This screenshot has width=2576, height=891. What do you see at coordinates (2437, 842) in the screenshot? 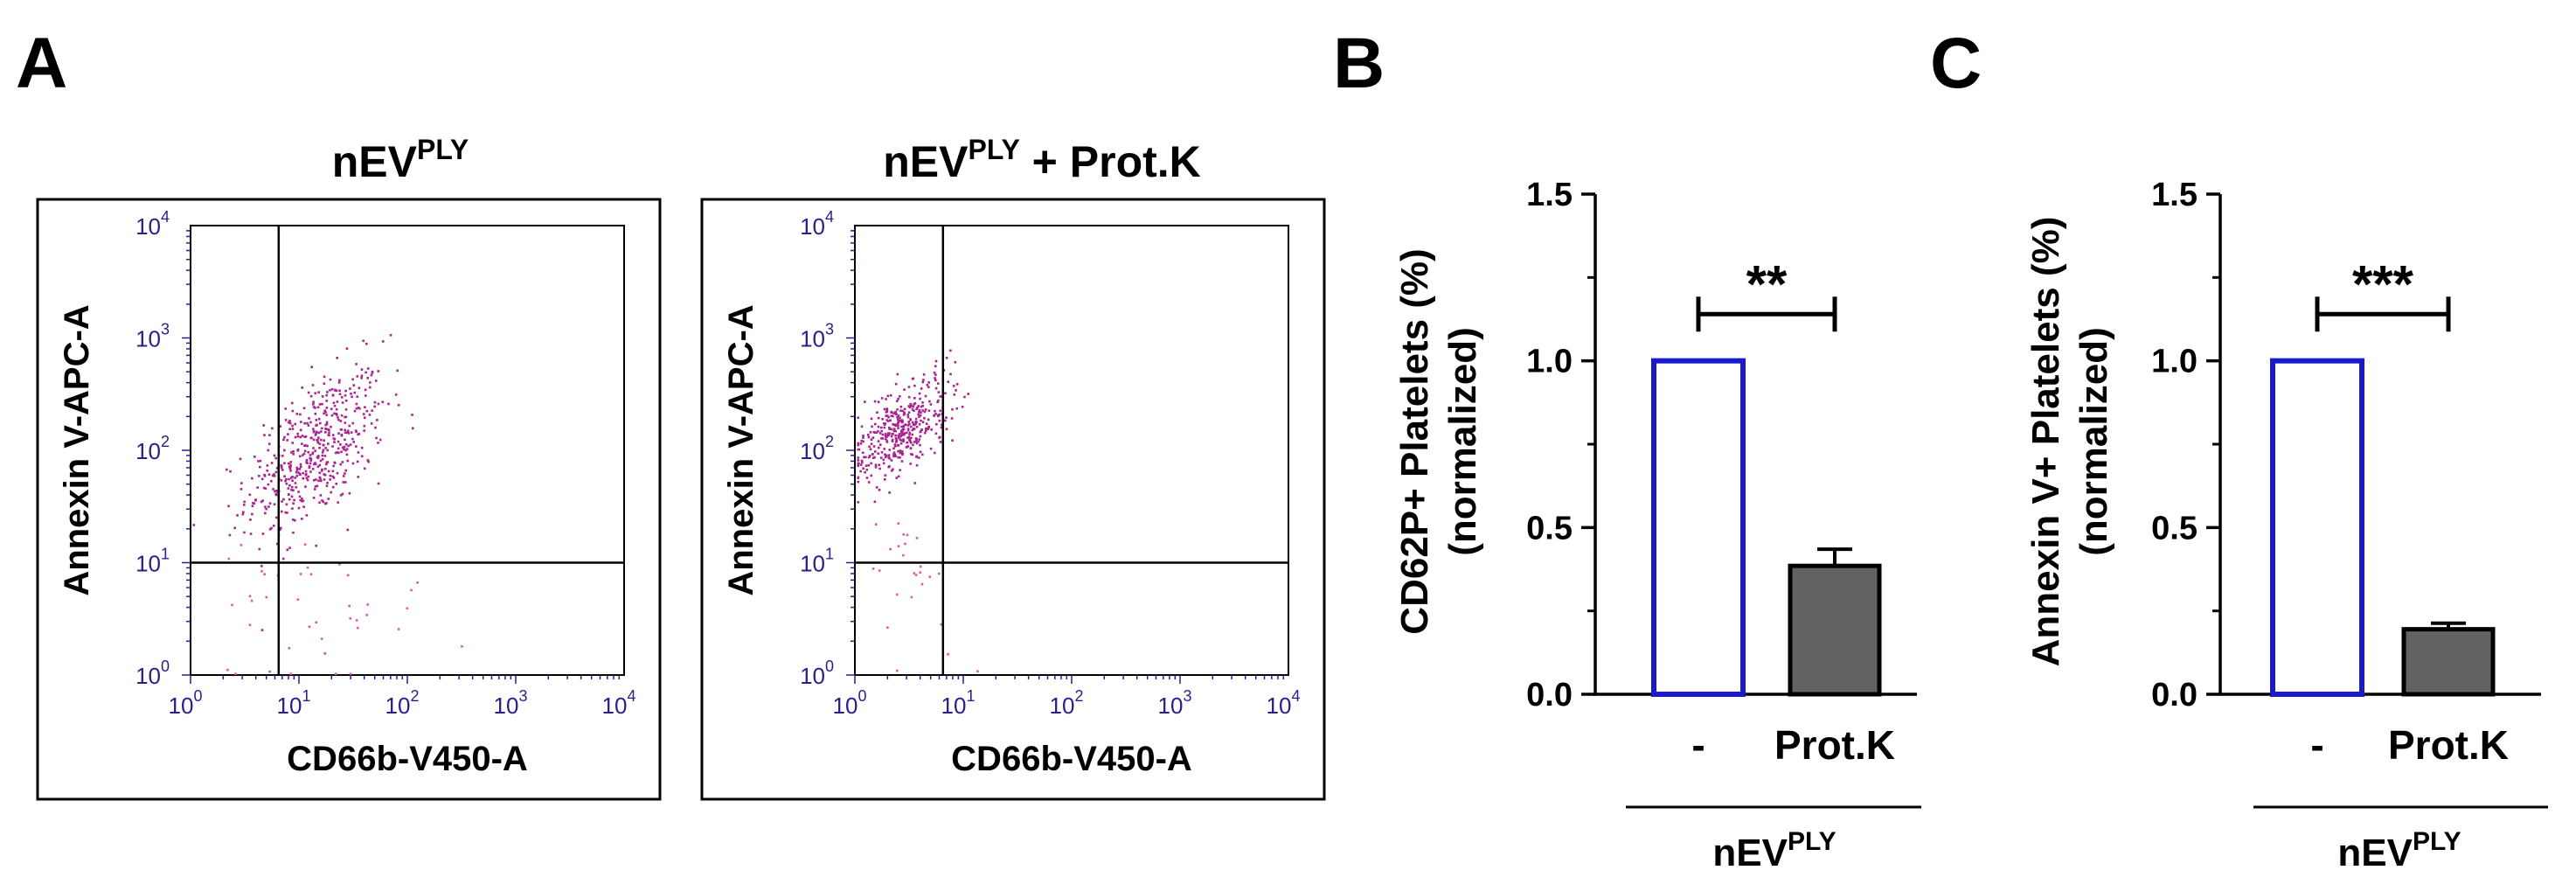
I see `bar-chart-c-group-sup: PLY` at bounding box center [2437, 842].